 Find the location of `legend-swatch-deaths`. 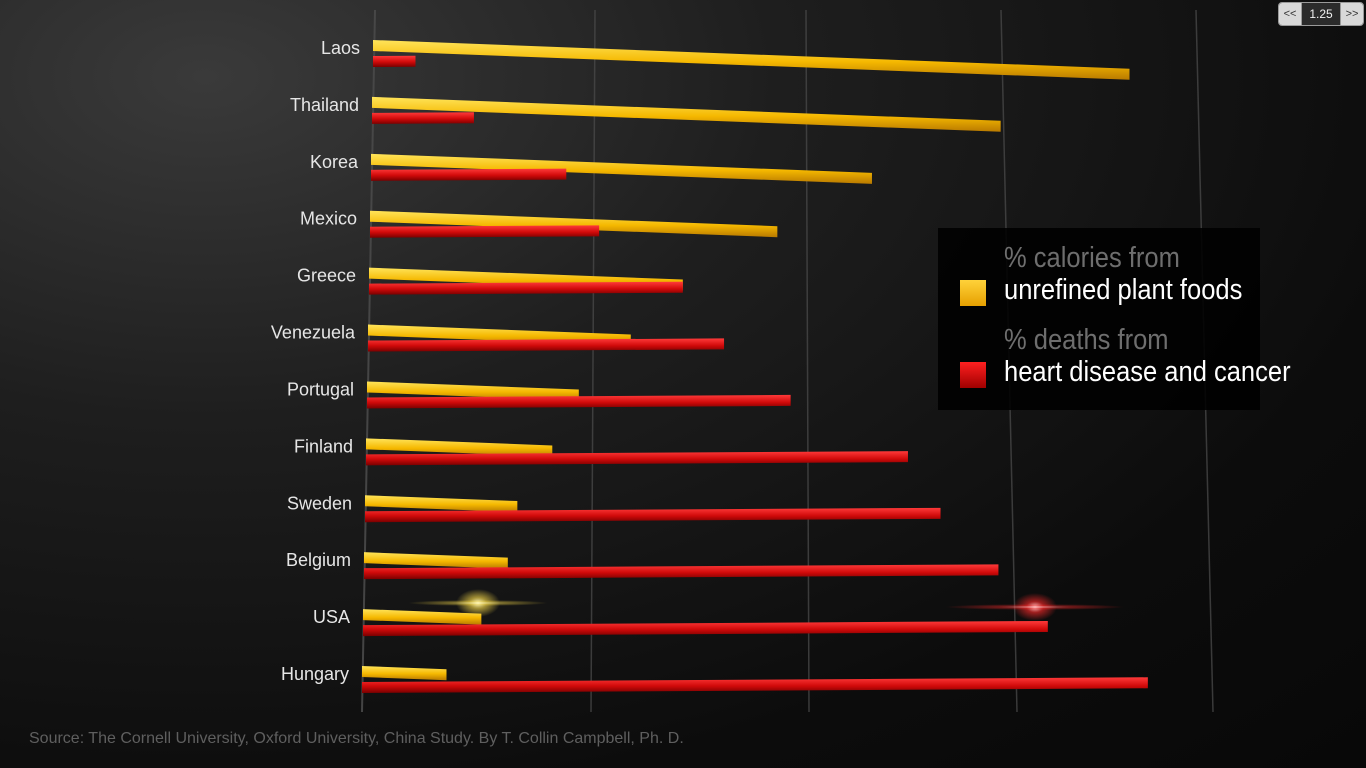

legend-swatch-deaths is located at coordinates (973, 375).